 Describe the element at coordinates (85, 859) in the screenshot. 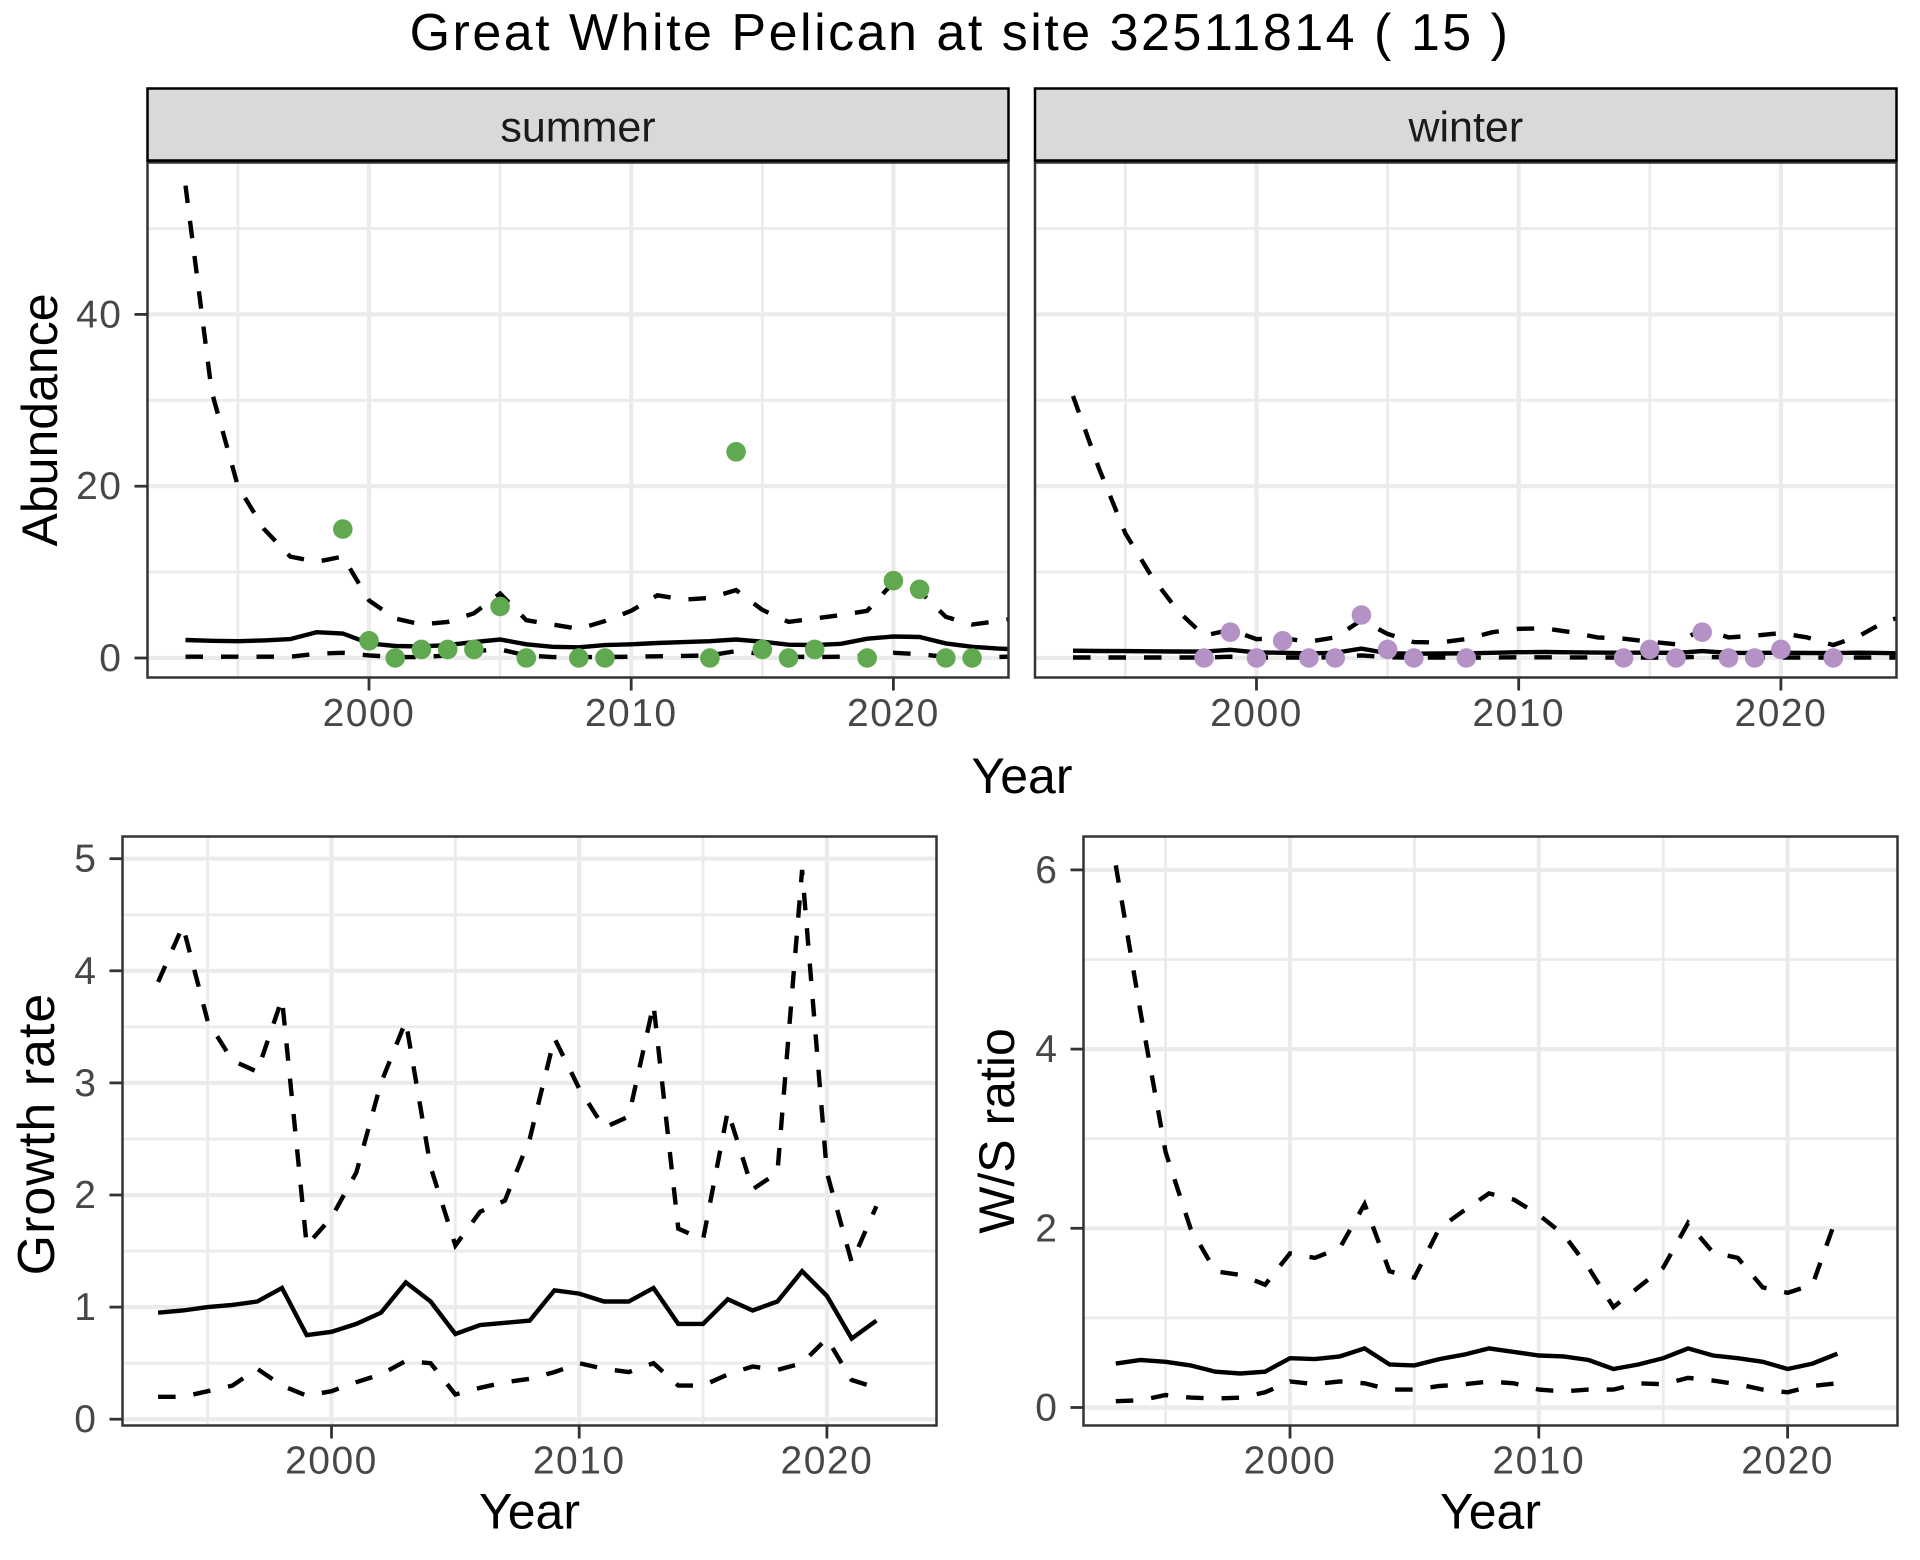

I see `svg-text: 5` at that location.